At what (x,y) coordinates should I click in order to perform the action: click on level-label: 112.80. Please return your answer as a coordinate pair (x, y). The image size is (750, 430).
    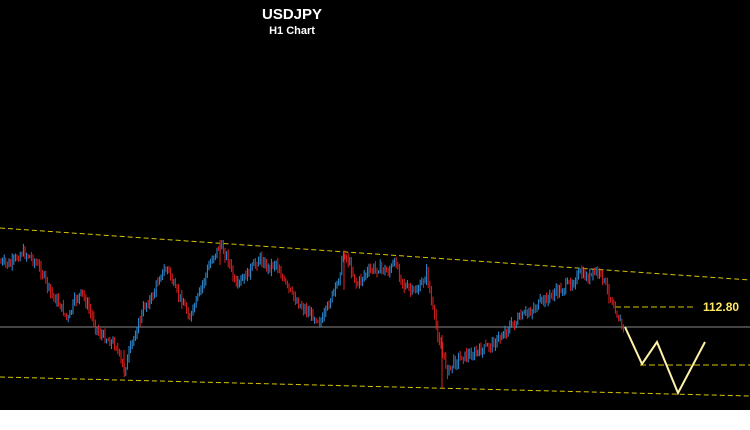
    Looking at the image, I should click on (721, 307).